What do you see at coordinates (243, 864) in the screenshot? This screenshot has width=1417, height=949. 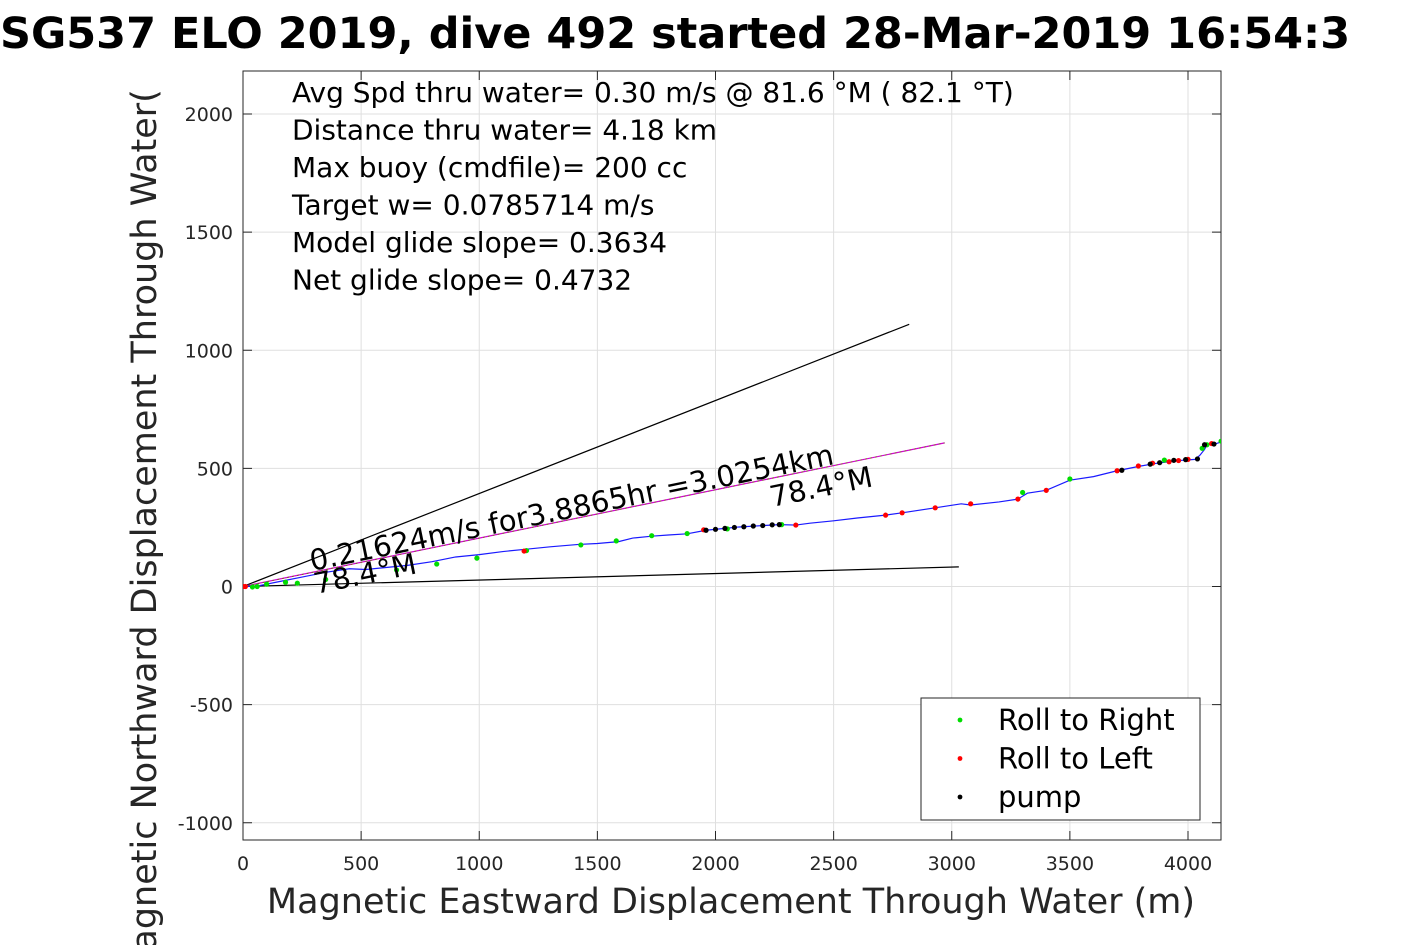 I see `x-tick-label: 0` at bounding box center [243, 864].